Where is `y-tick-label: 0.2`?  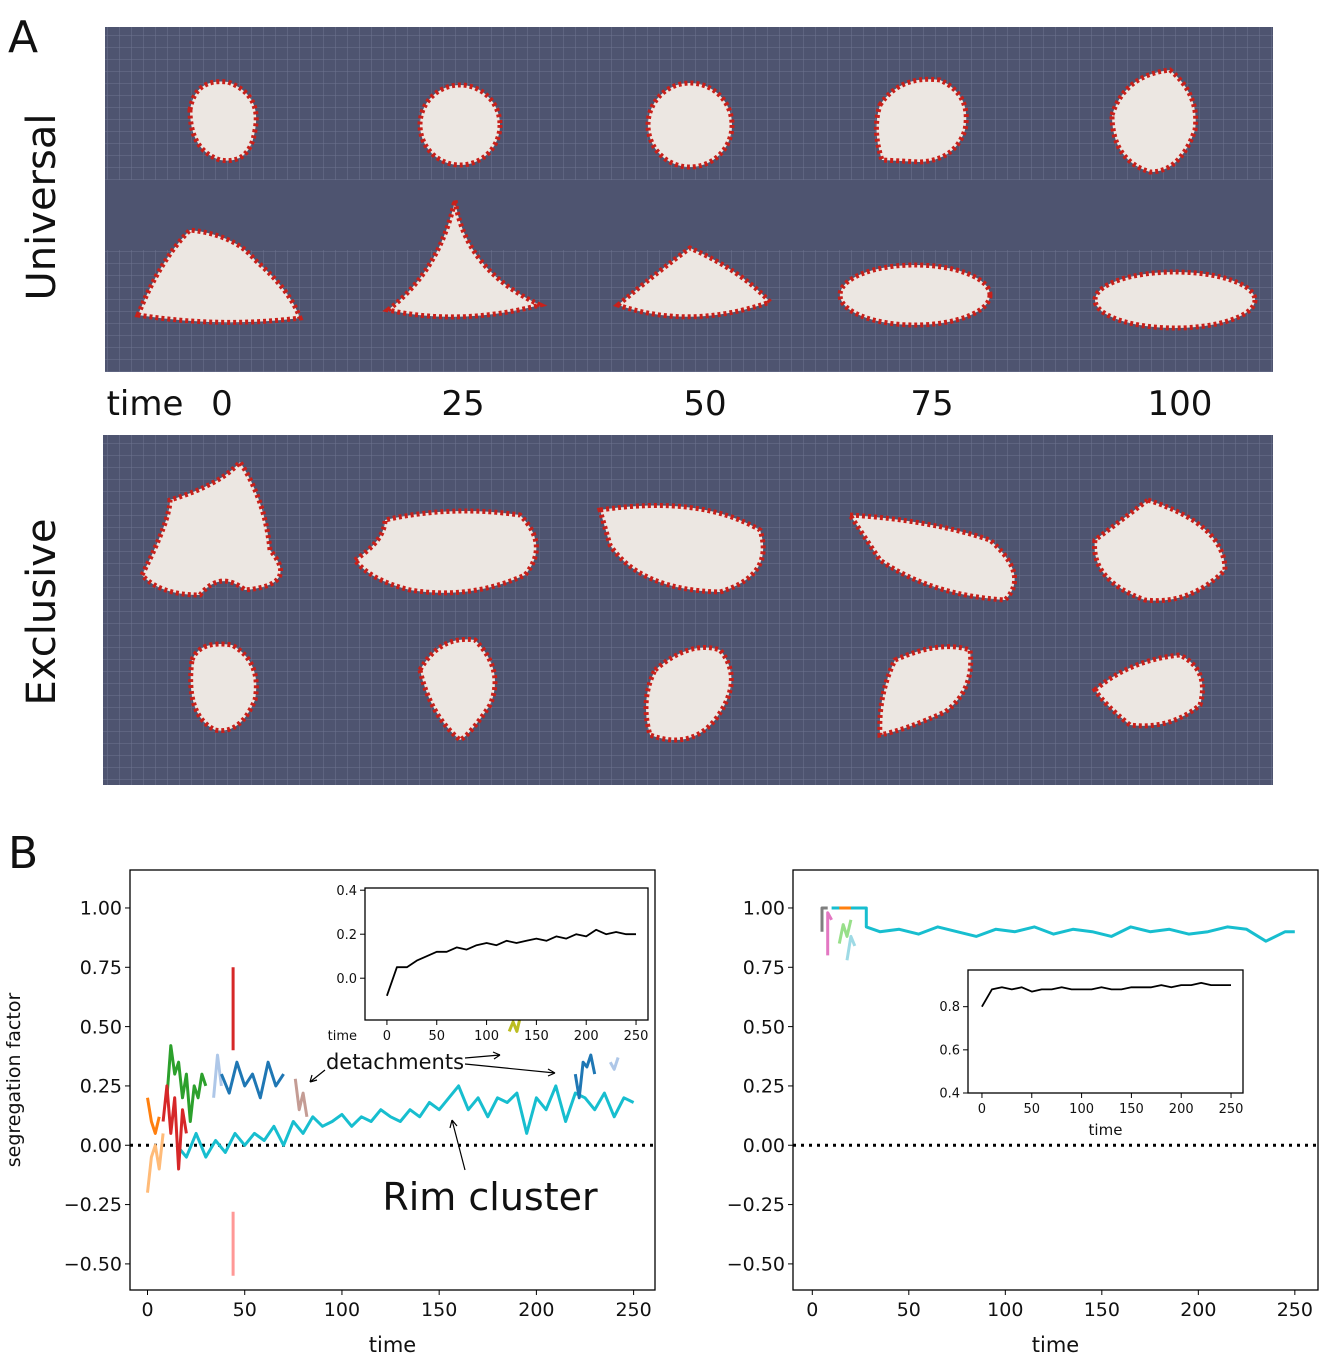 y-tick-label: 0.2 is located at coordinates (346, 935).